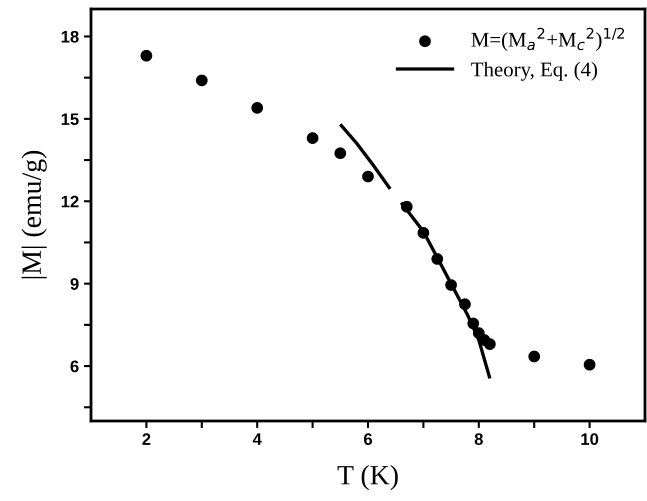  I want to click on x-tick-label: 2, so click(146, 439).